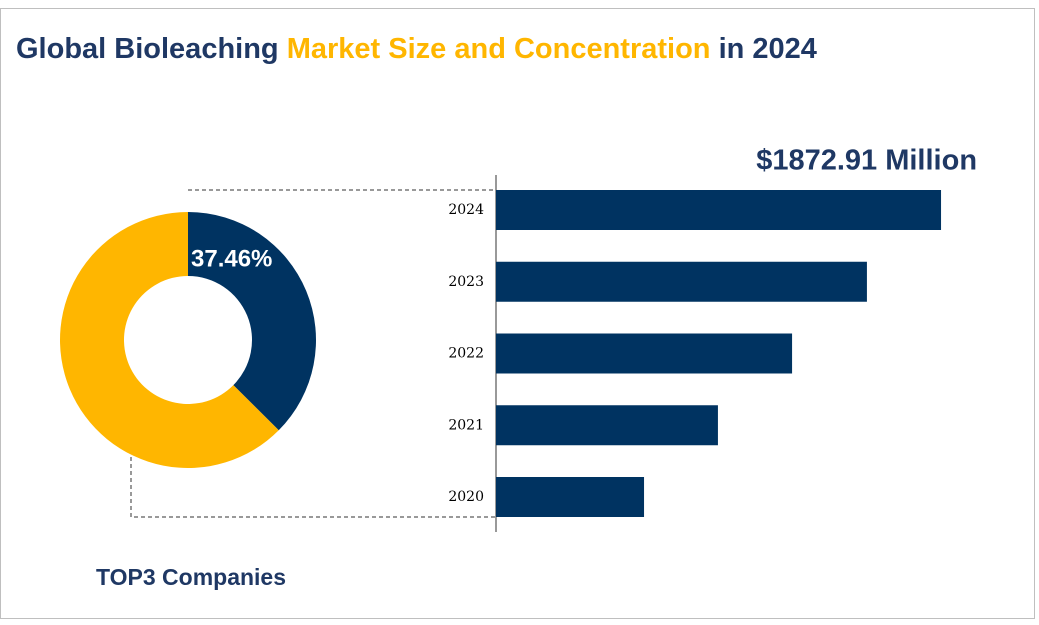 The height and width of the screenshot is (625, 1039). What do you see at coordinates (866, 161) in the screenshot?
I see `value-label: $1872.91 Million` at bounding box center [866, 161].